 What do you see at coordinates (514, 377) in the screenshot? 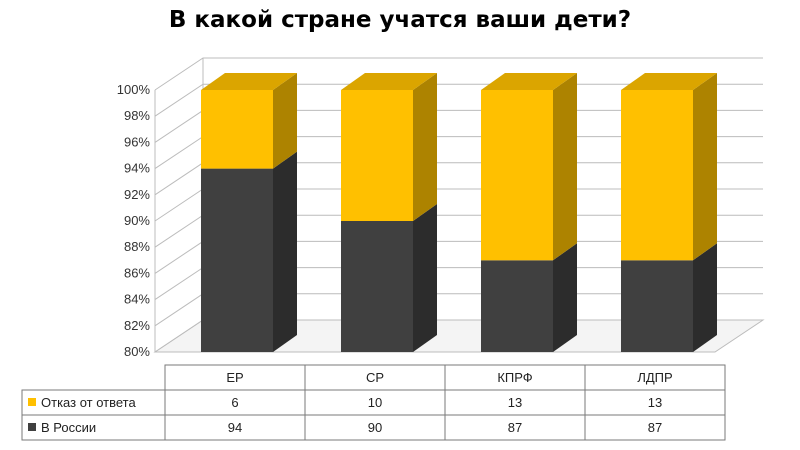
I see `x-tick-label: КПРФ` at bounding box center [514, 377].